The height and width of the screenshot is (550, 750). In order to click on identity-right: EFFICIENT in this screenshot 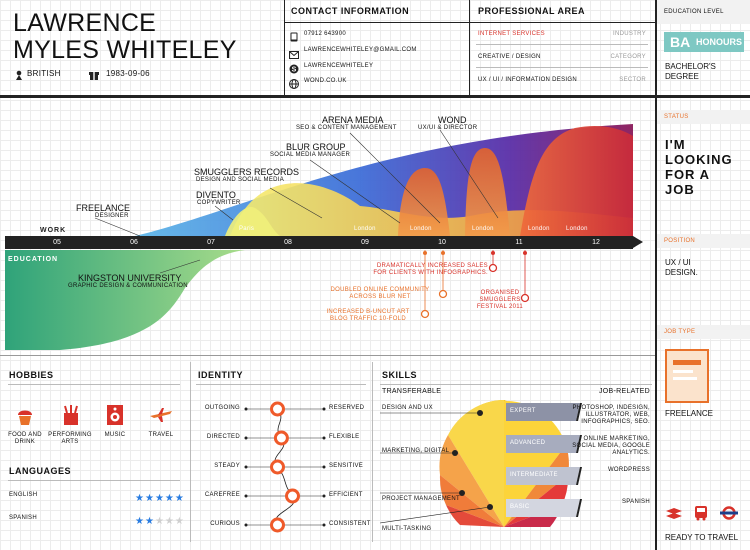, I will do `click(346, 495)`.